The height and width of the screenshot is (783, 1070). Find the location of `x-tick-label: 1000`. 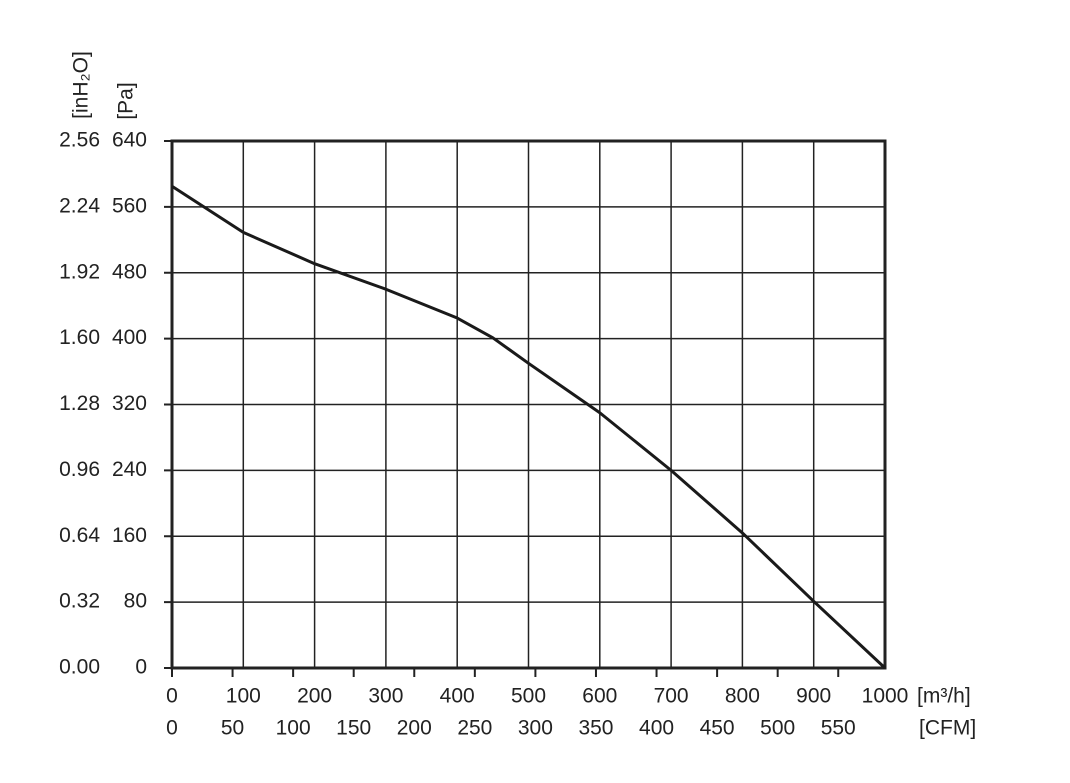

x-tick-label: 1000 is located at coordinates (885, 696).